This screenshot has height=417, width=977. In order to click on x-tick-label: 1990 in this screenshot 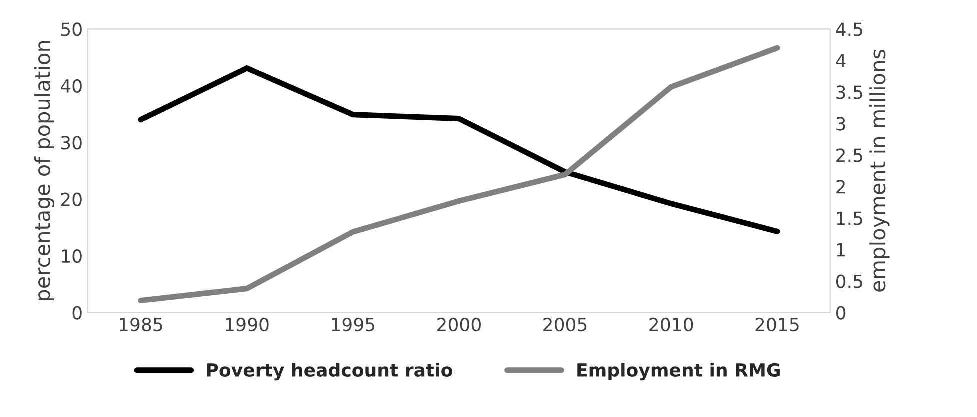, I will do `click(247, 325)`.